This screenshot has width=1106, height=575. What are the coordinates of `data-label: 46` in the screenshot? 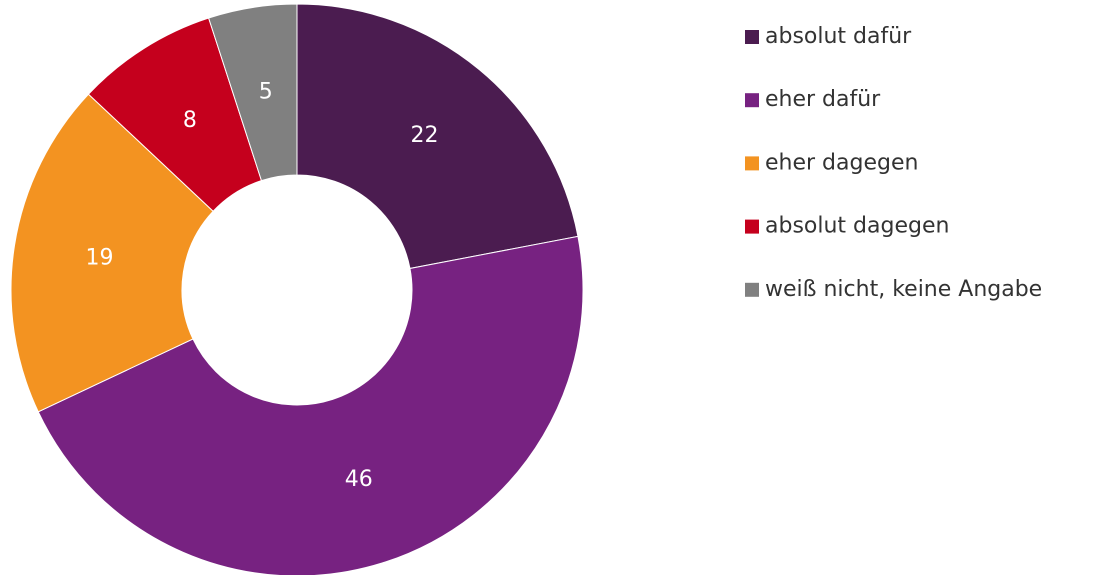 It's located at (359, 479).